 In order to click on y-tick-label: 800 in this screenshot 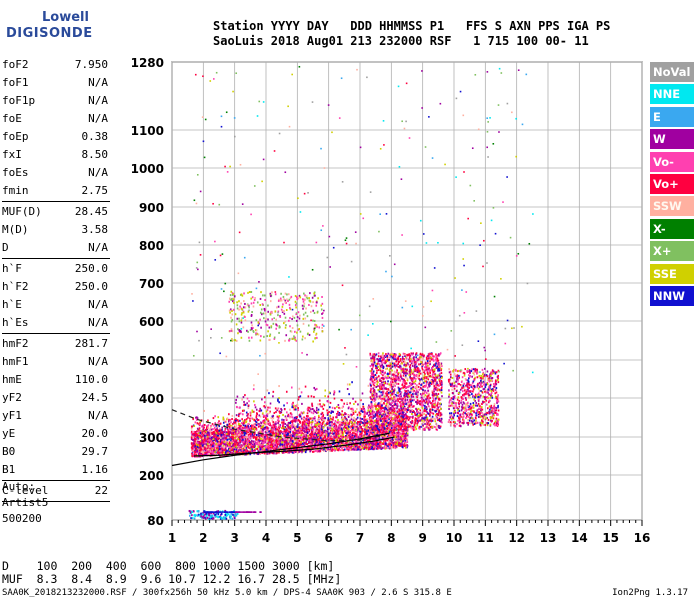, I will do `click(151, 246)`.